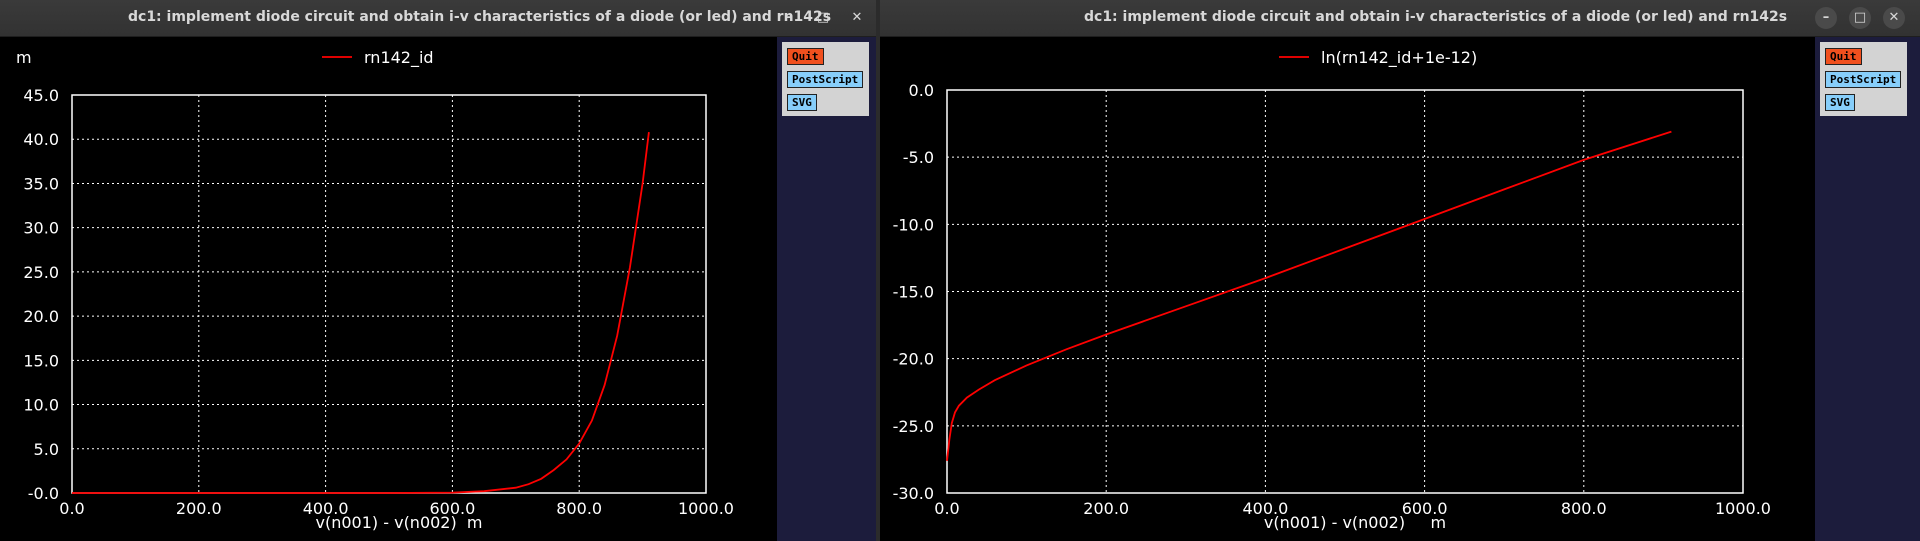 The height and width of the screenshot is (541, 1920). Describe the element at coordinates (399, 58) in the screenshot. I see `legend-label: rn142_id` at that location.